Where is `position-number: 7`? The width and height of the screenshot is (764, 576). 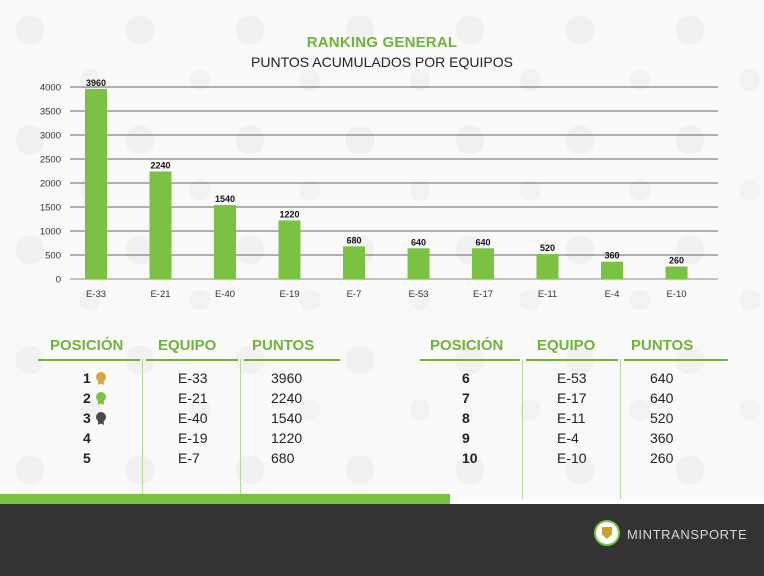
position-number: 7 is located at coordinates (466, 398).